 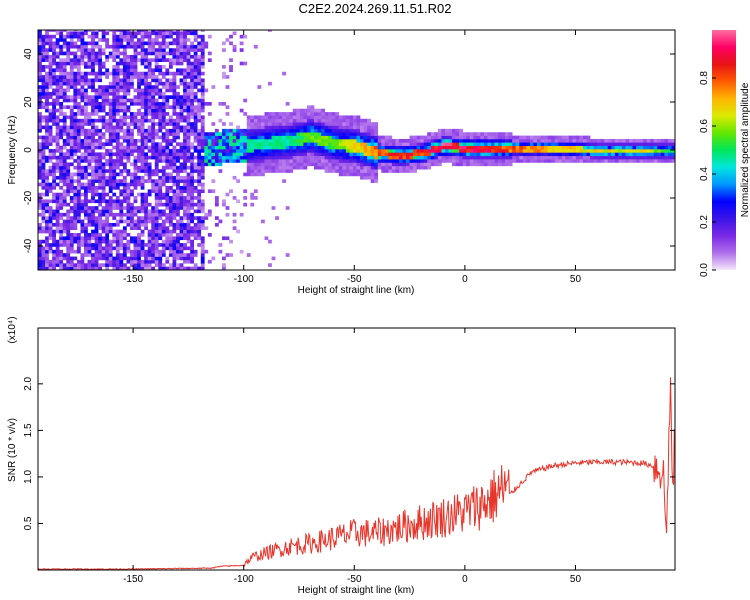 I want to click on x-tick-label: -100, so click(x=244, y=279).